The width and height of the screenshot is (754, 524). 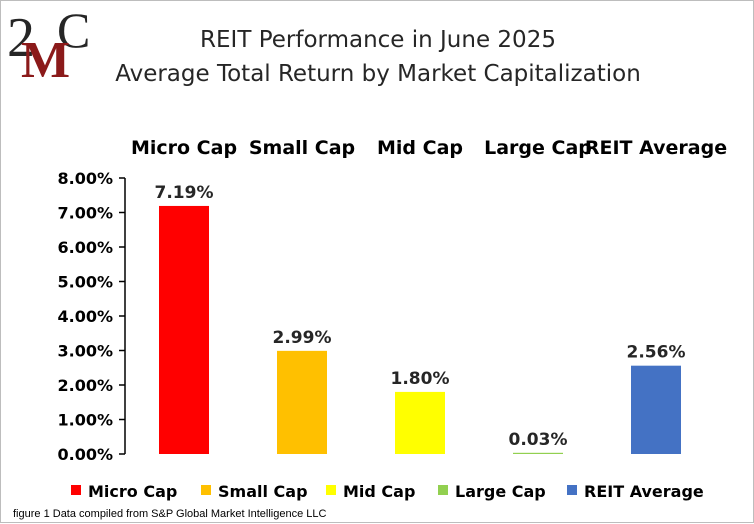 What do you see at coordinates (500, 491) in the screenshot?
I see `legend-label: Large Cap` at bounding box center [500, 491].